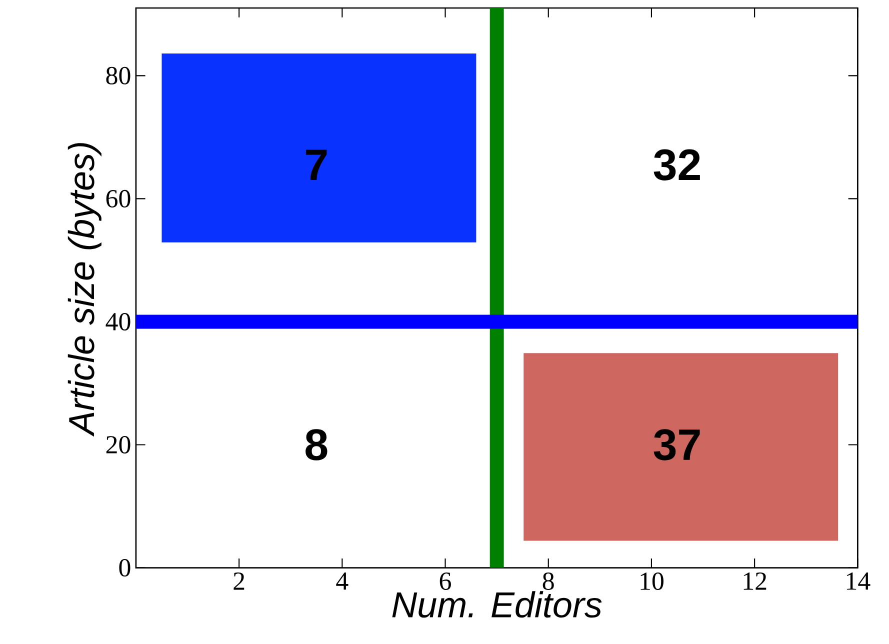  I want to click on x-tick-label: 14, so click(858, 581).